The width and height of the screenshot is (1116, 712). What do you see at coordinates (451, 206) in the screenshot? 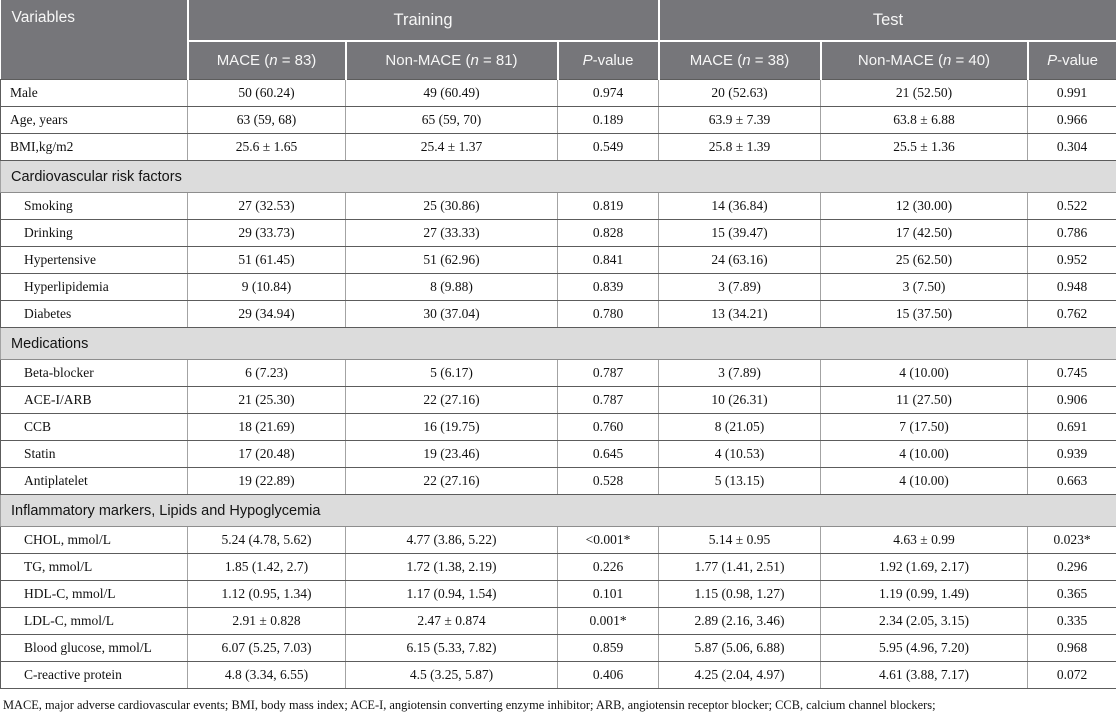
I see `cell-value: 25 (30.86)` at bounding box center [451, 206].